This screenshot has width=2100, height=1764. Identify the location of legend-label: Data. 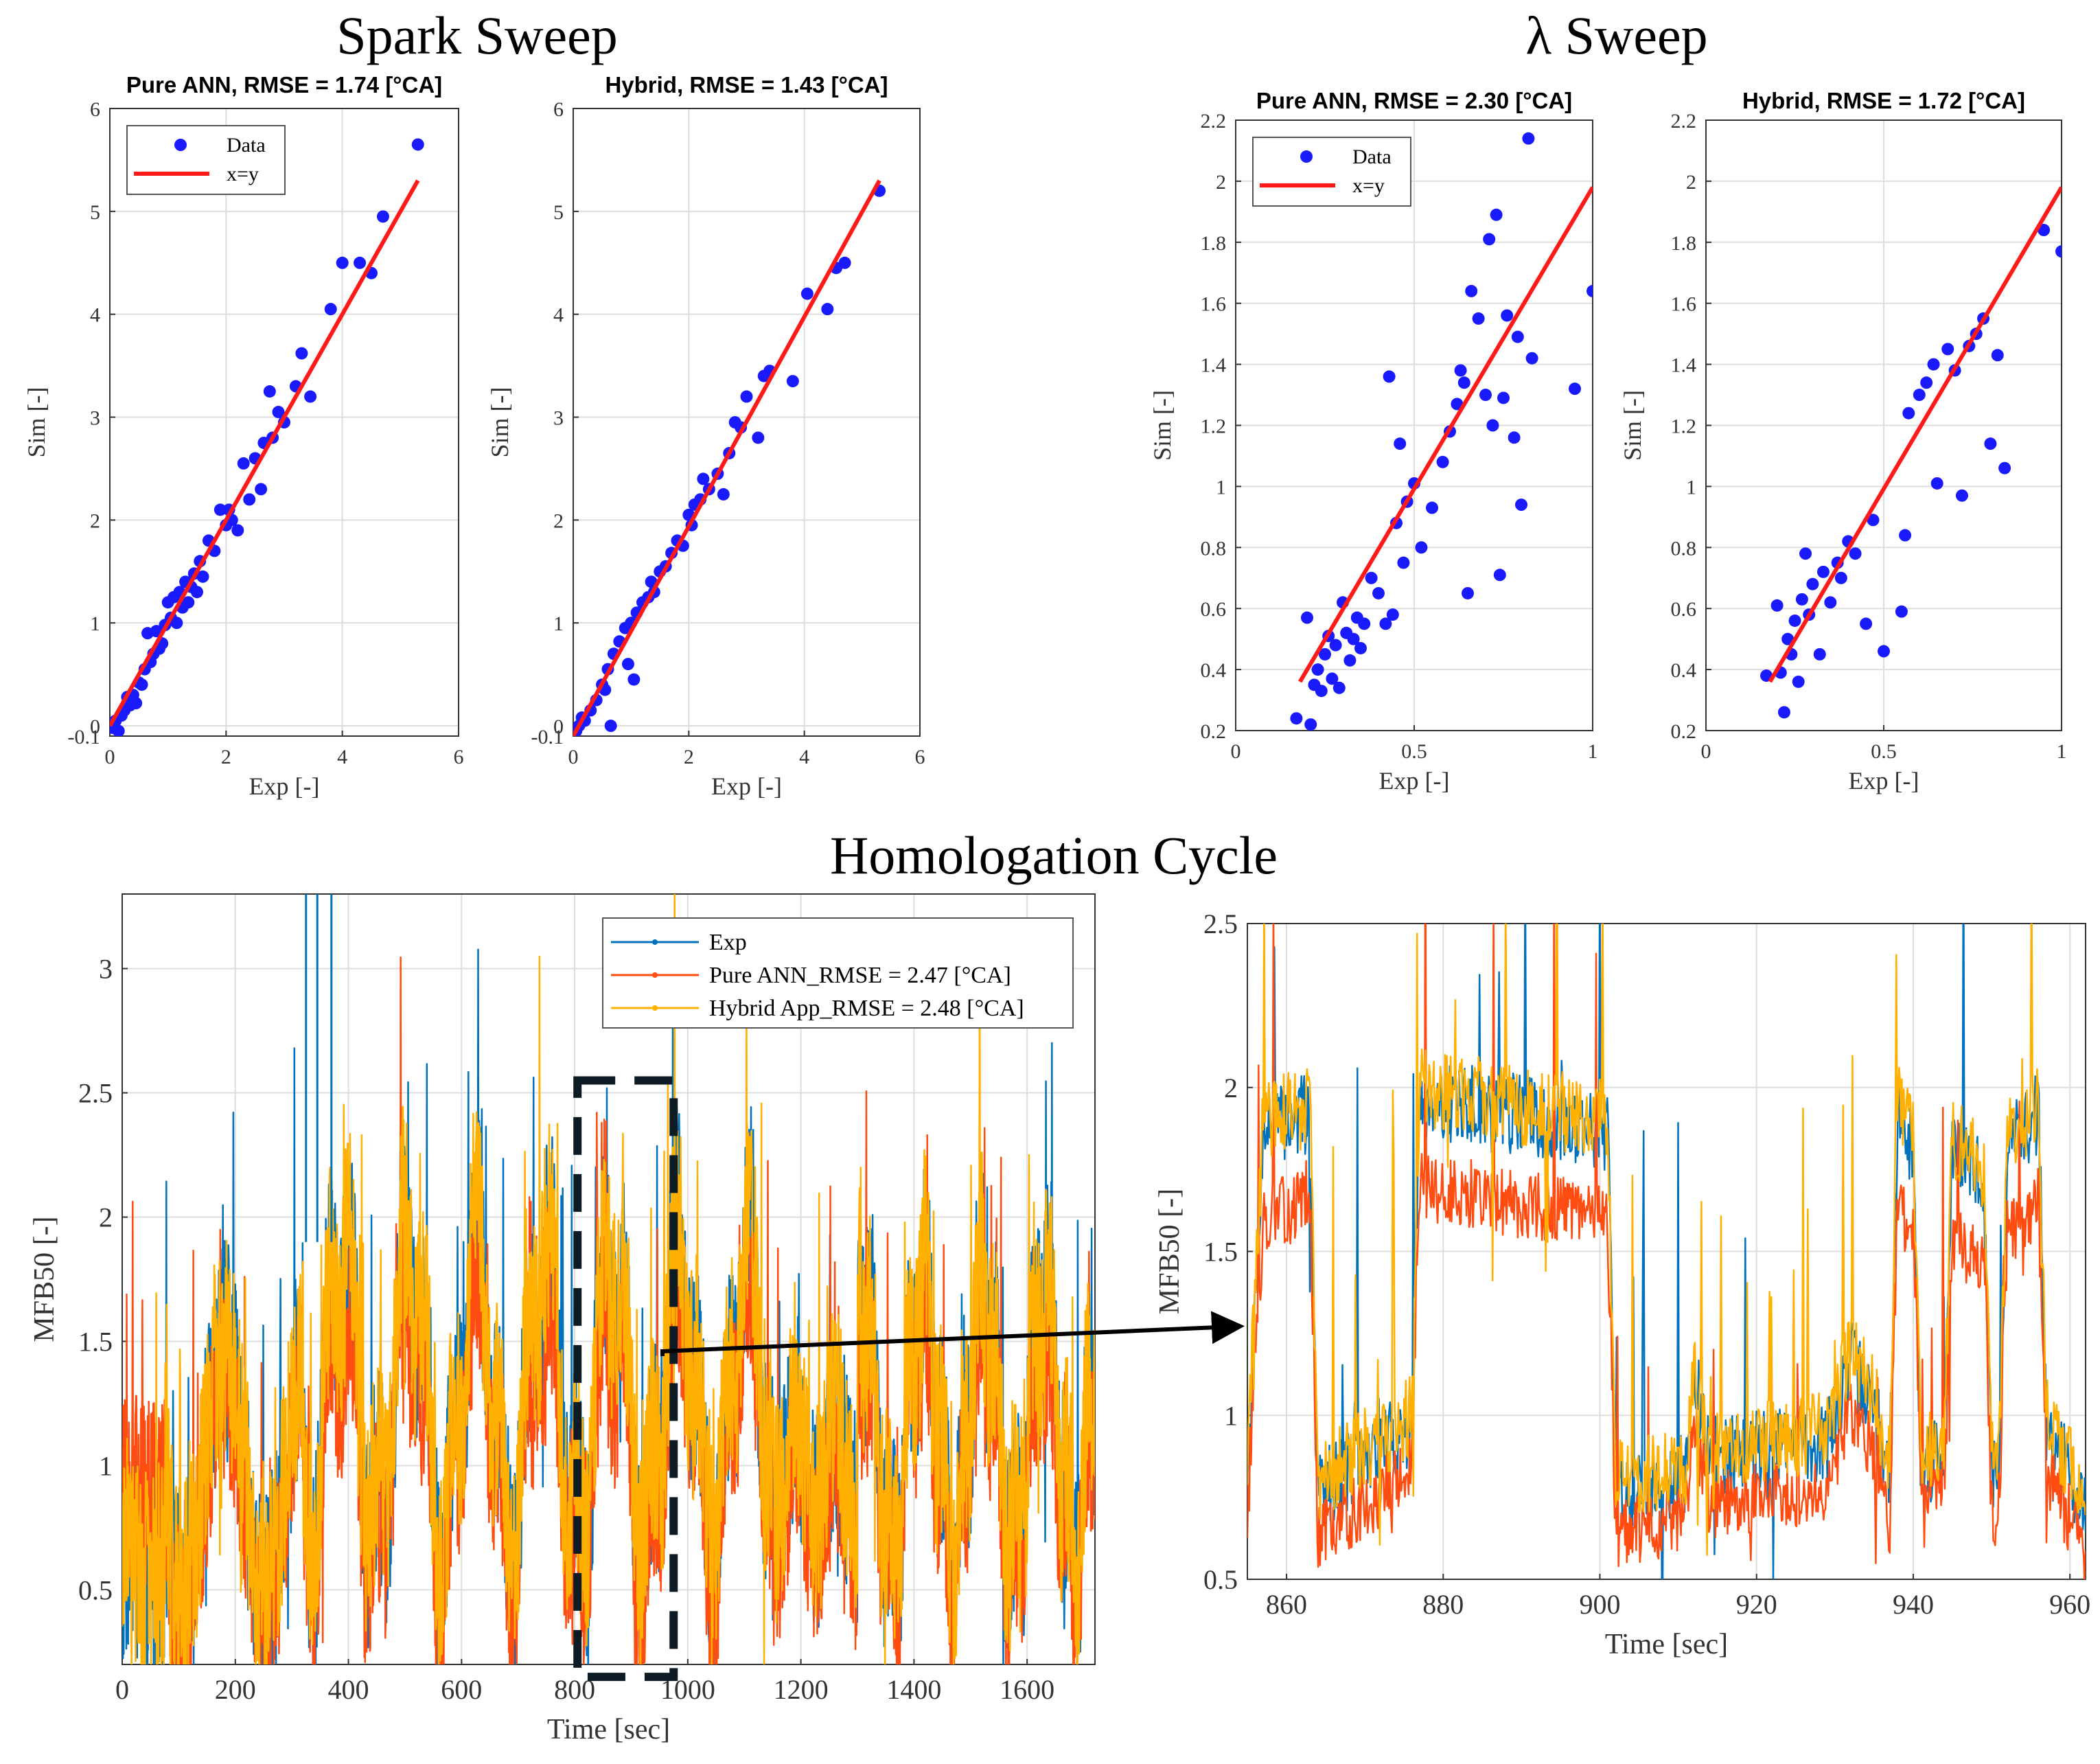
(247, 145).